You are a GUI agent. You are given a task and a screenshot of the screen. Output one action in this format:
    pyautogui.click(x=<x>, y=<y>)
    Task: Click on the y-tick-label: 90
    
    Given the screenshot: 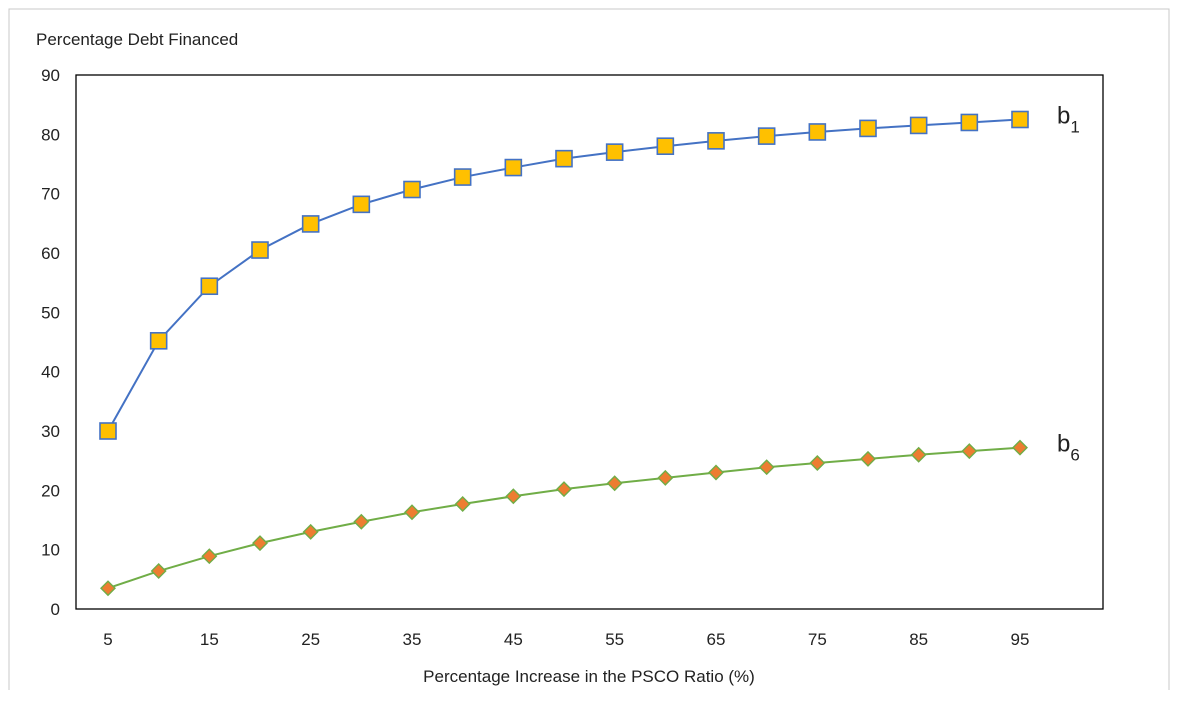 What is the action you would take?
    pyautogui.click(x=50, y=75)
    